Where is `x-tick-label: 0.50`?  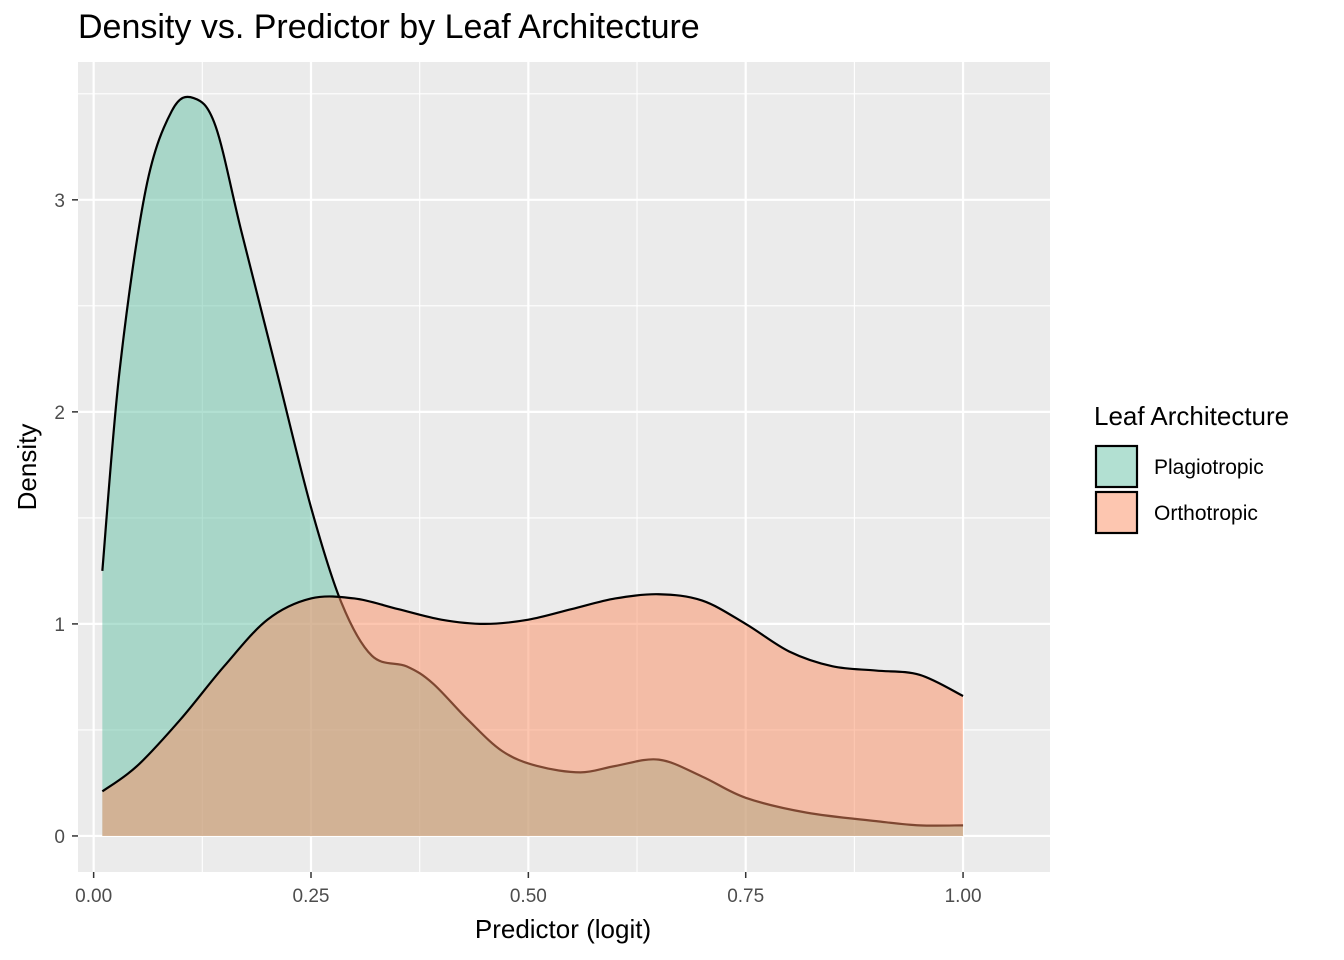 x-tick-label: 0.50 is located at coordinates (528, 896).